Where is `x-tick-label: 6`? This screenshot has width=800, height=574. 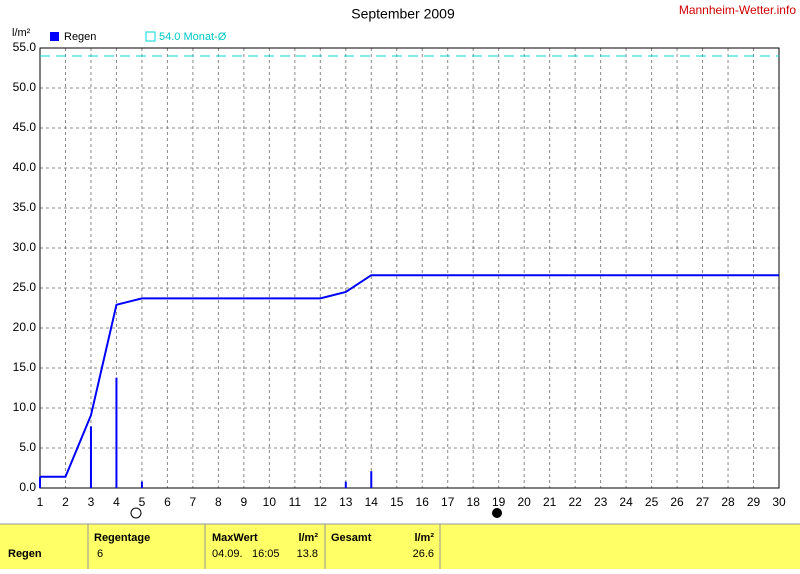
x-tick-label: 6 is located at coordinates (167, 502).